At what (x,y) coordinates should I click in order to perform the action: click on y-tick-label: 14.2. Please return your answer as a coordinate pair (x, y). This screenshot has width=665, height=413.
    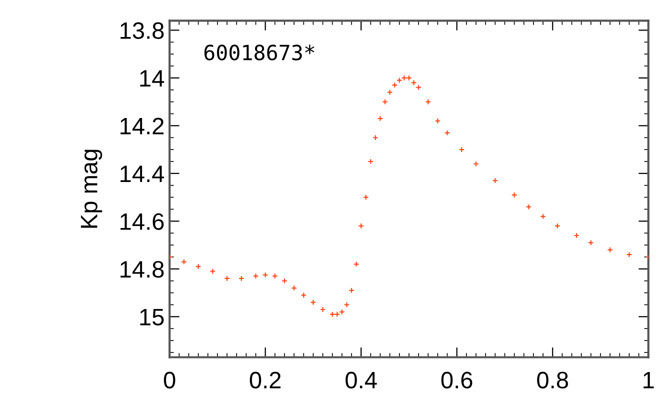
    Looking at the image, I should click on (142, 126).